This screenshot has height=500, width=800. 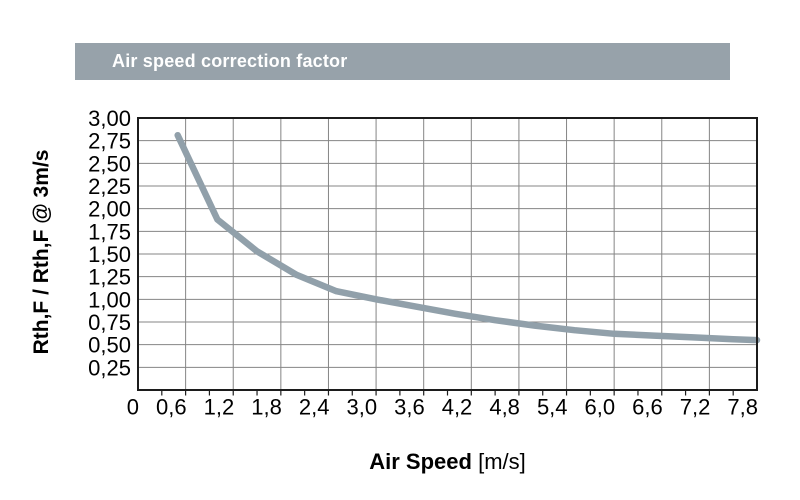 I want to click on x-tick-label: 7,8, so click(x=742, y=407).